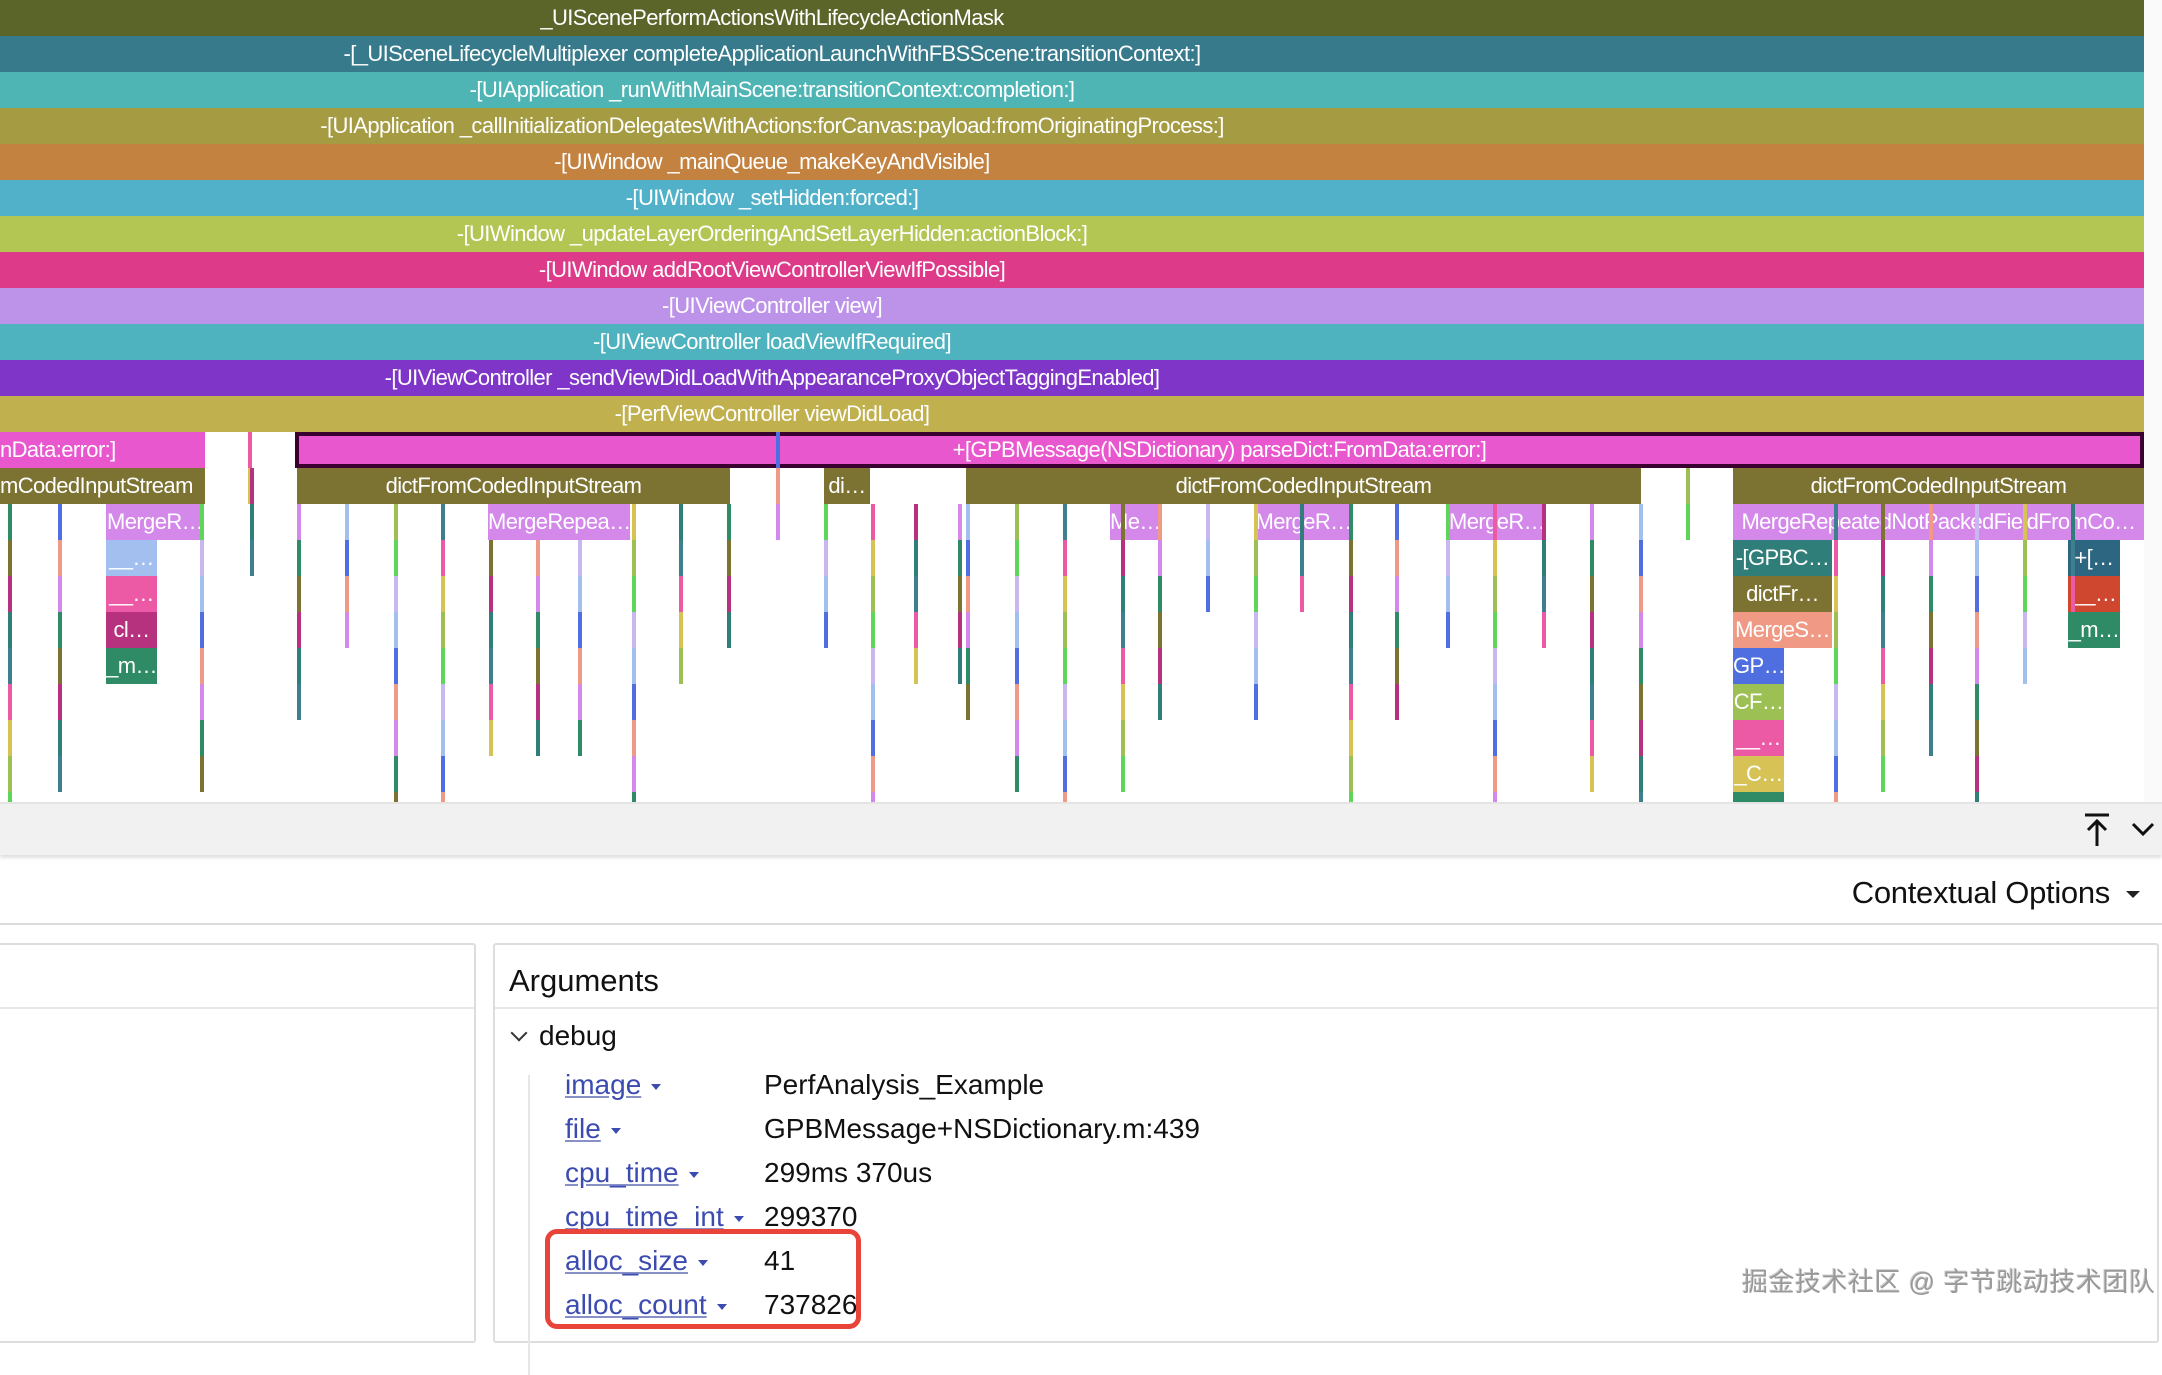 The height and width of the screenshot is (1375, 2162). Describe the element at coordinates (636, 1304) in the screenshot. I see `argument-key-link: alloc_count` at that location.